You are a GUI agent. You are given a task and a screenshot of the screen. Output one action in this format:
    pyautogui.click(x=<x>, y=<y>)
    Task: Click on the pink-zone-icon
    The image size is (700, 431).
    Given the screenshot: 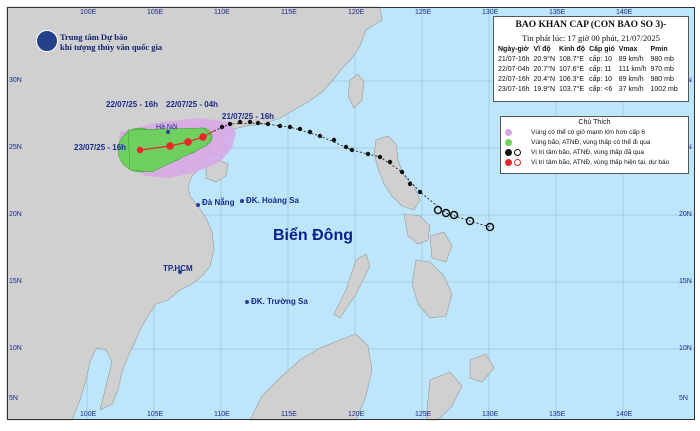 What is the action you would take?
    pyautogui.click(x=518, y=132)
    